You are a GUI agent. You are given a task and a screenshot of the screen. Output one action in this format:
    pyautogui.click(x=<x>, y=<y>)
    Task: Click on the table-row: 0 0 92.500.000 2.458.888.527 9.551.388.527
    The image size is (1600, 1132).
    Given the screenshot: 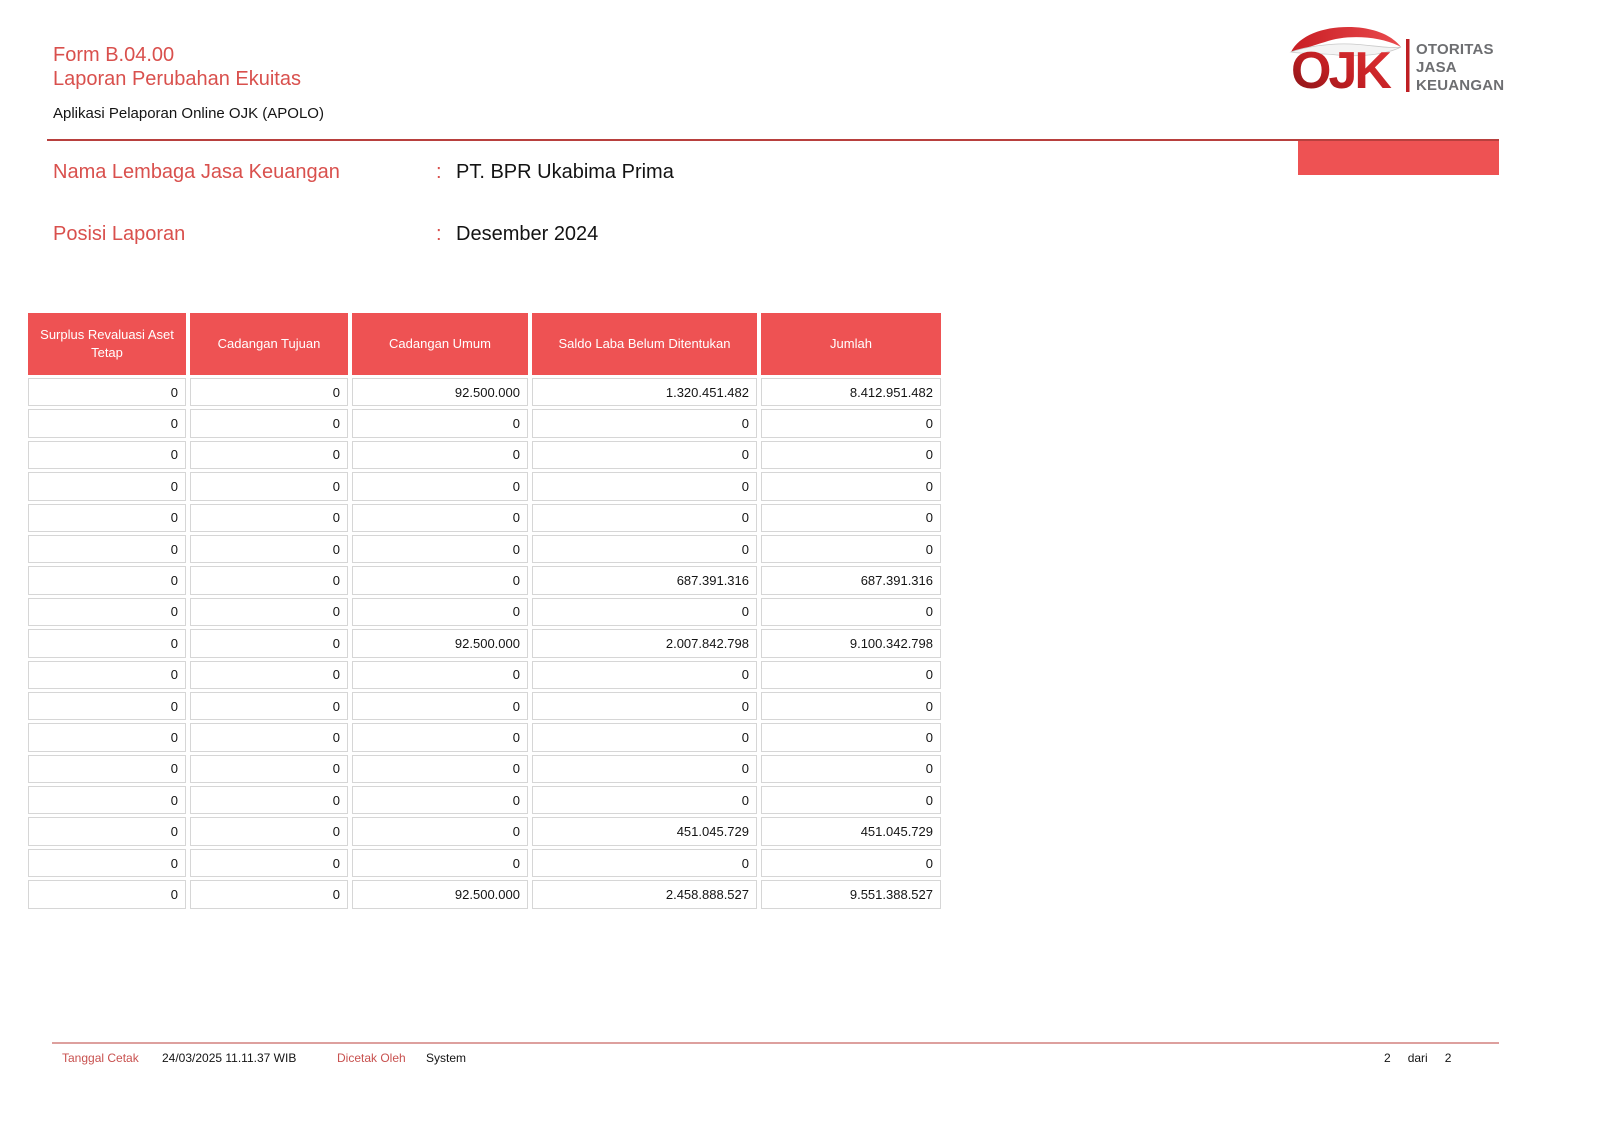 What is the action you would take?
    pyautogui.click(x=484, y=894)
    